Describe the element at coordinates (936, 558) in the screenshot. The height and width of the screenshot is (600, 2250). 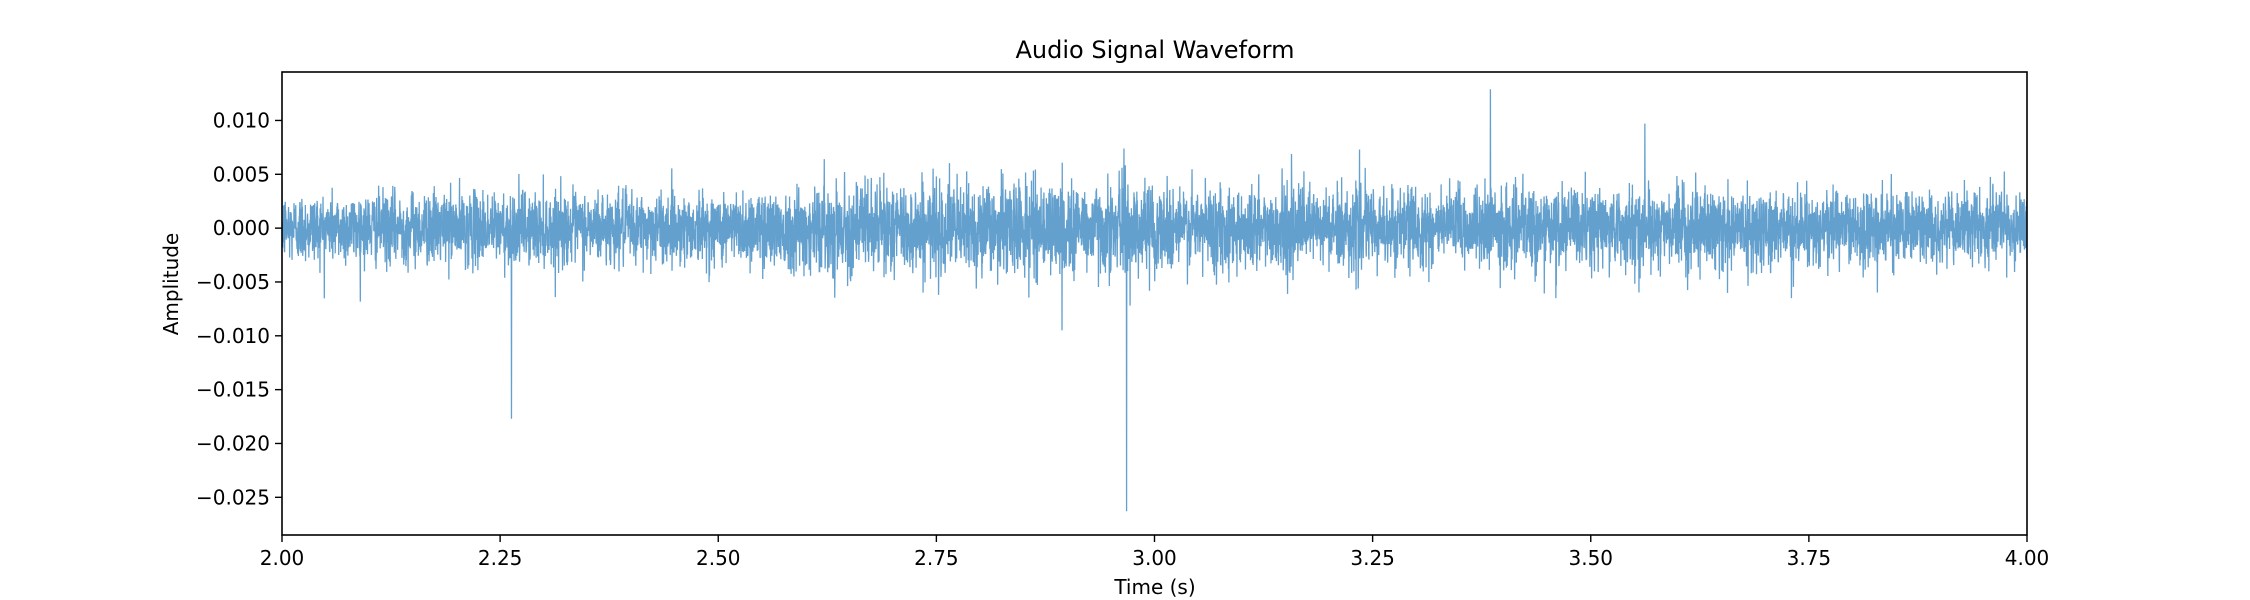
I see `x-tick-label: 2.75` at that location.